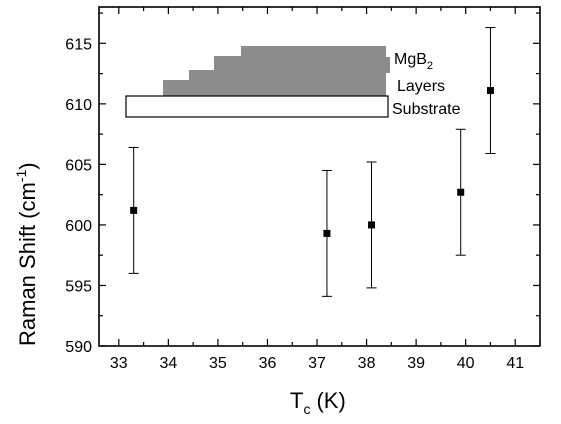  What do you see at coordinates (78, 347) in the screenshot?
I see `y-tick-label: 590` at bounding box center [78, 347].